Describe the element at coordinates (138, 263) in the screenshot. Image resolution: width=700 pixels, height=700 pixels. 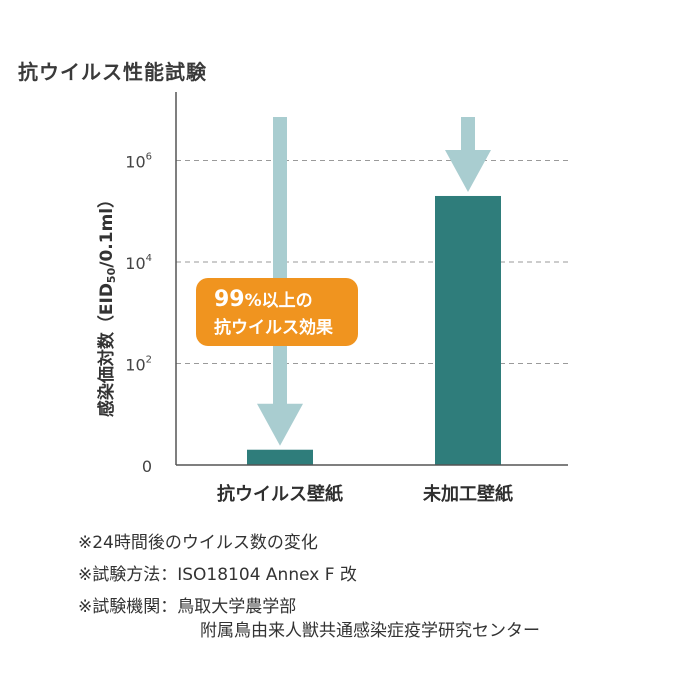
I see `y-tick-label: 104` at that location.